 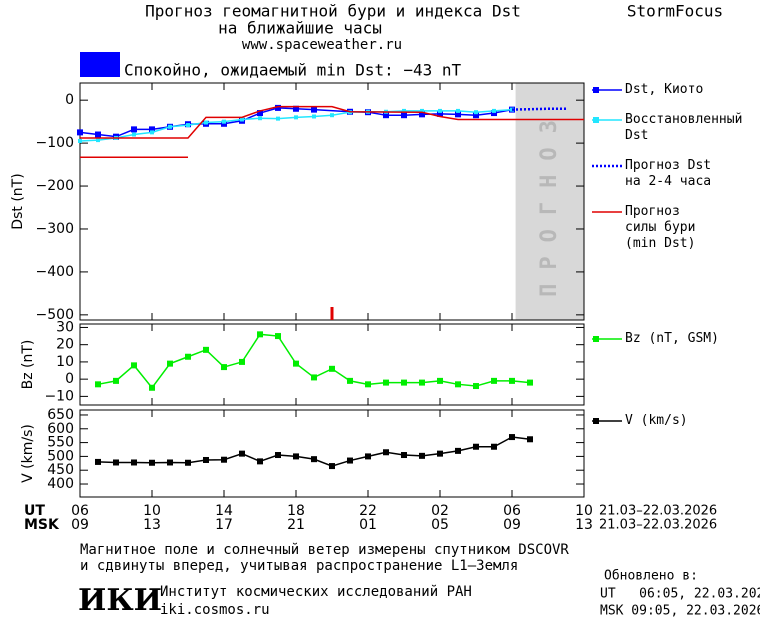 I want to click on y-tick-label: −500, so click(x=55, y=315).